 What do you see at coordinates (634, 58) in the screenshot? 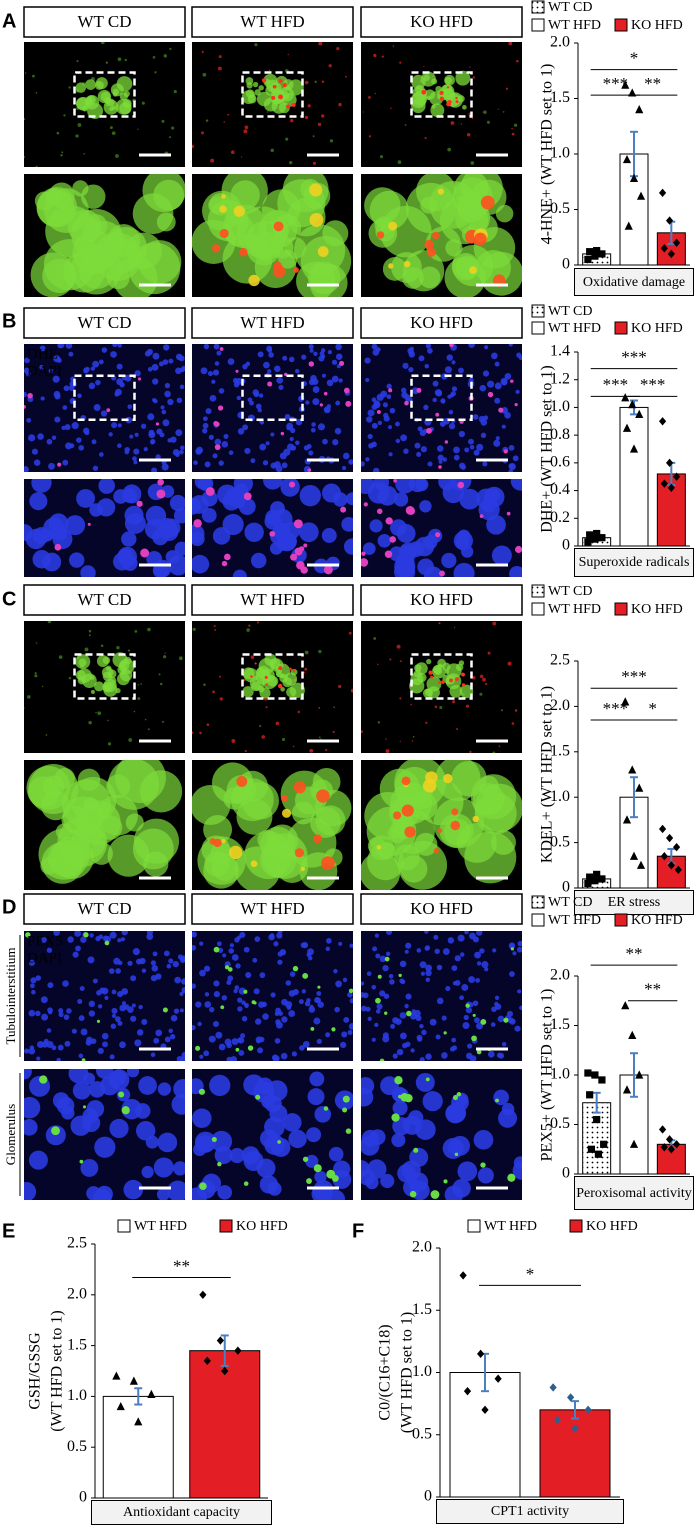
I see `significance-label: *` at bounding box center [634, 58].